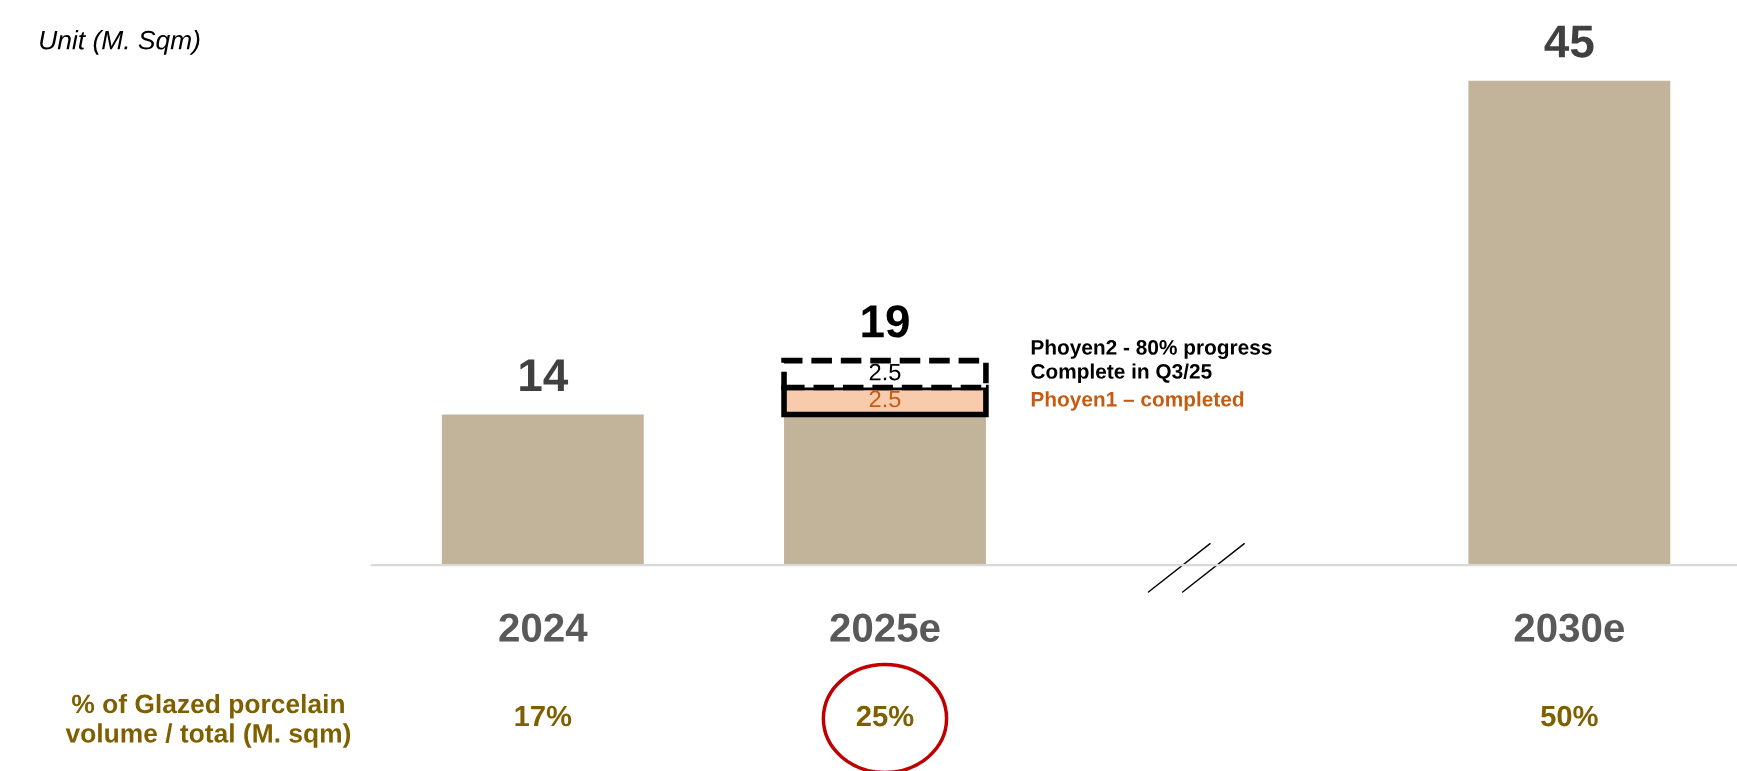 Image resolution: width=1737 pixels, height=771 pixels. Describe the element at coordinates (1151, 361) in the screenshot. I see `text: Phoyen2 - 80% progress Complete in Q3/25` at that location.